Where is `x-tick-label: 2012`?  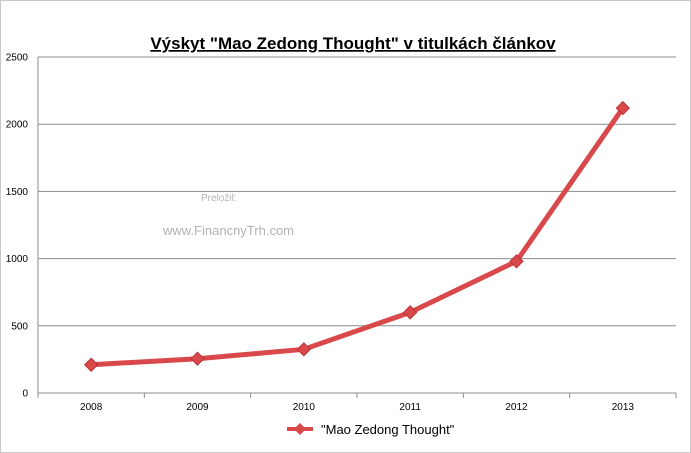 x-tick-label: 2012 is located at coordinates (516, 407).